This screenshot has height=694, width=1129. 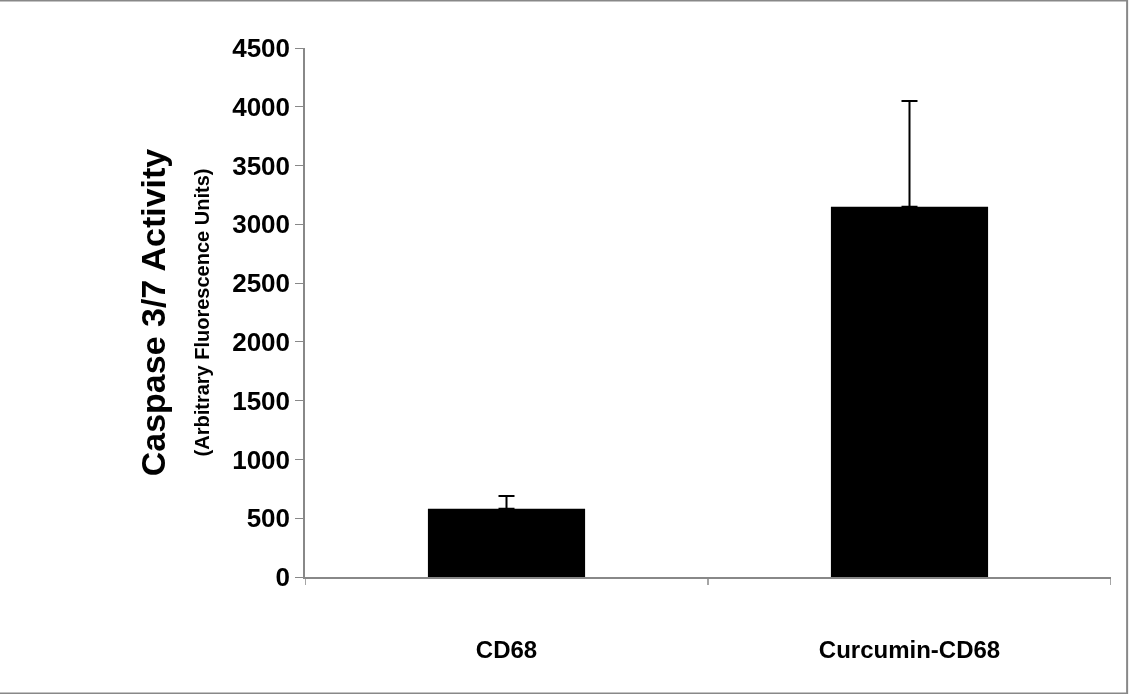 I want to click on x-tick-label: Curcumin-CD68, so click(x=909, y=649).